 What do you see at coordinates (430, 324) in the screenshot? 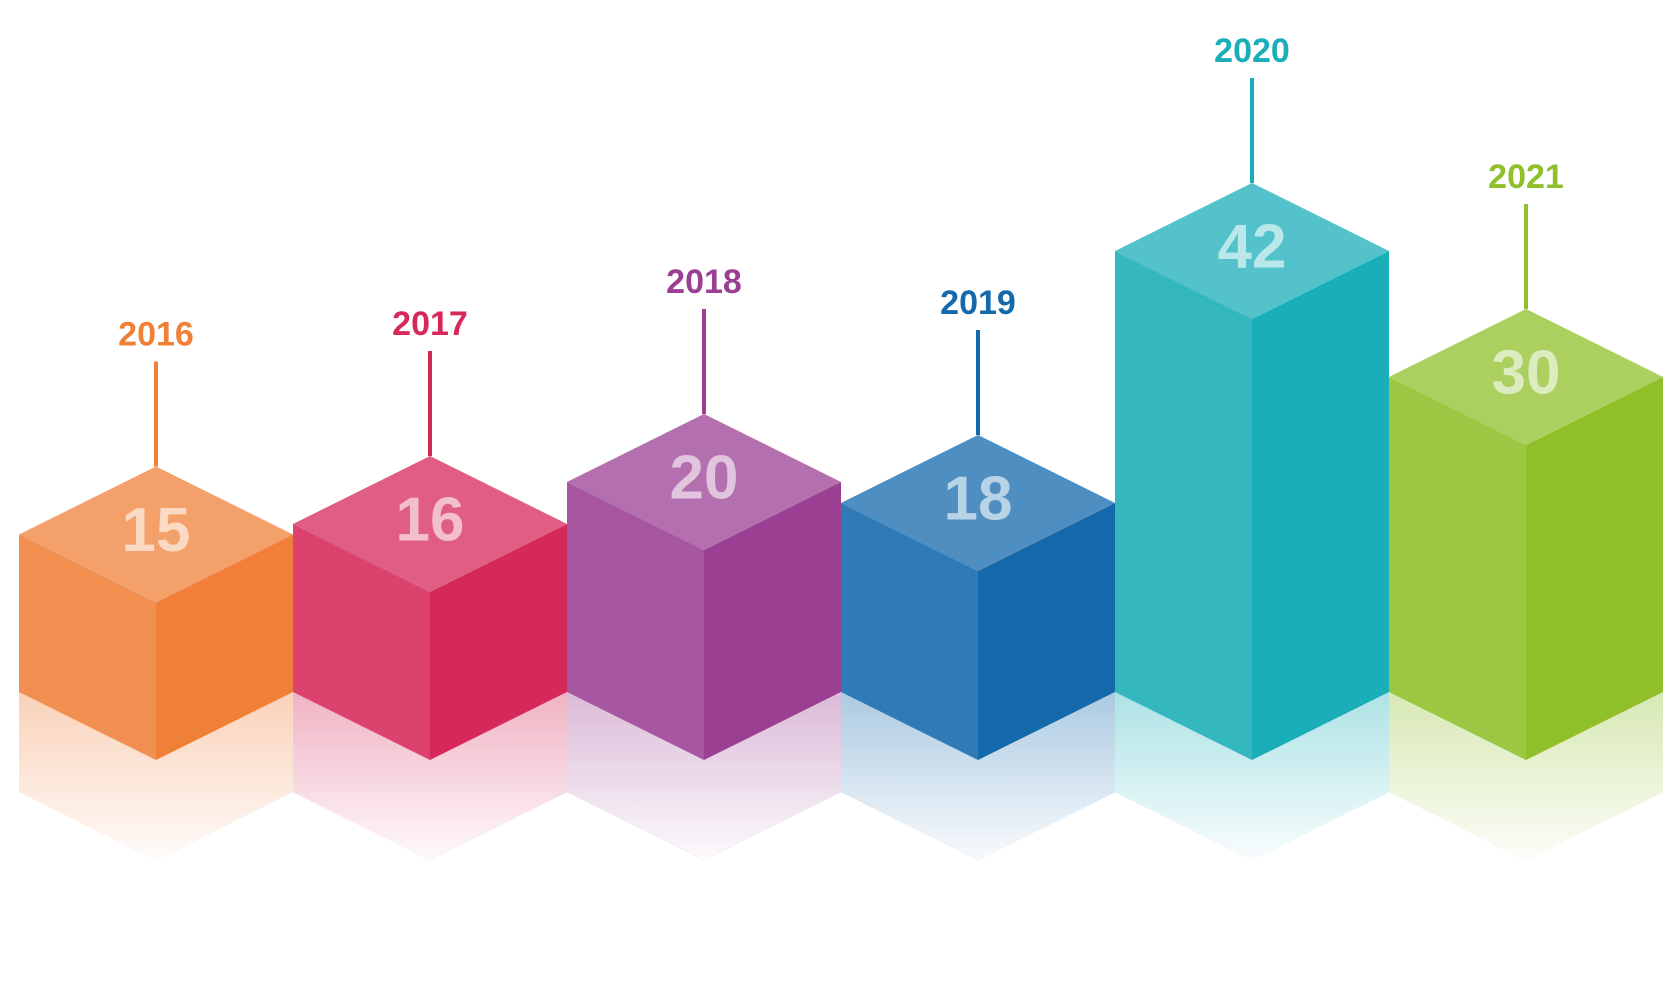
I see `category-label: 2017` at bounding box center [430, 324].